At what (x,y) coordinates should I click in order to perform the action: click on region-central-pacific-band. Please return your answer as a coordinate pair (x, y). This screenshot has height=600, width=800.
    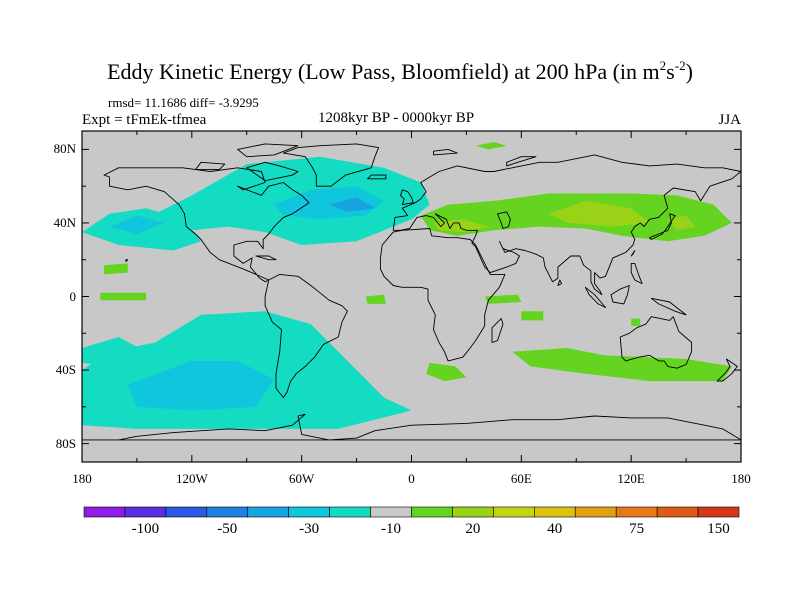
    Looking at the image, I should click on (123, 296).